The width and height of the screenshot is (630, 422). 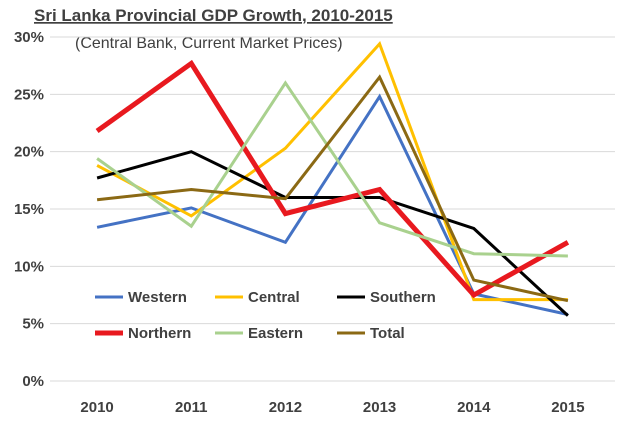 I want to click on y-tick-label: 15%, so click(x=29, y=209).